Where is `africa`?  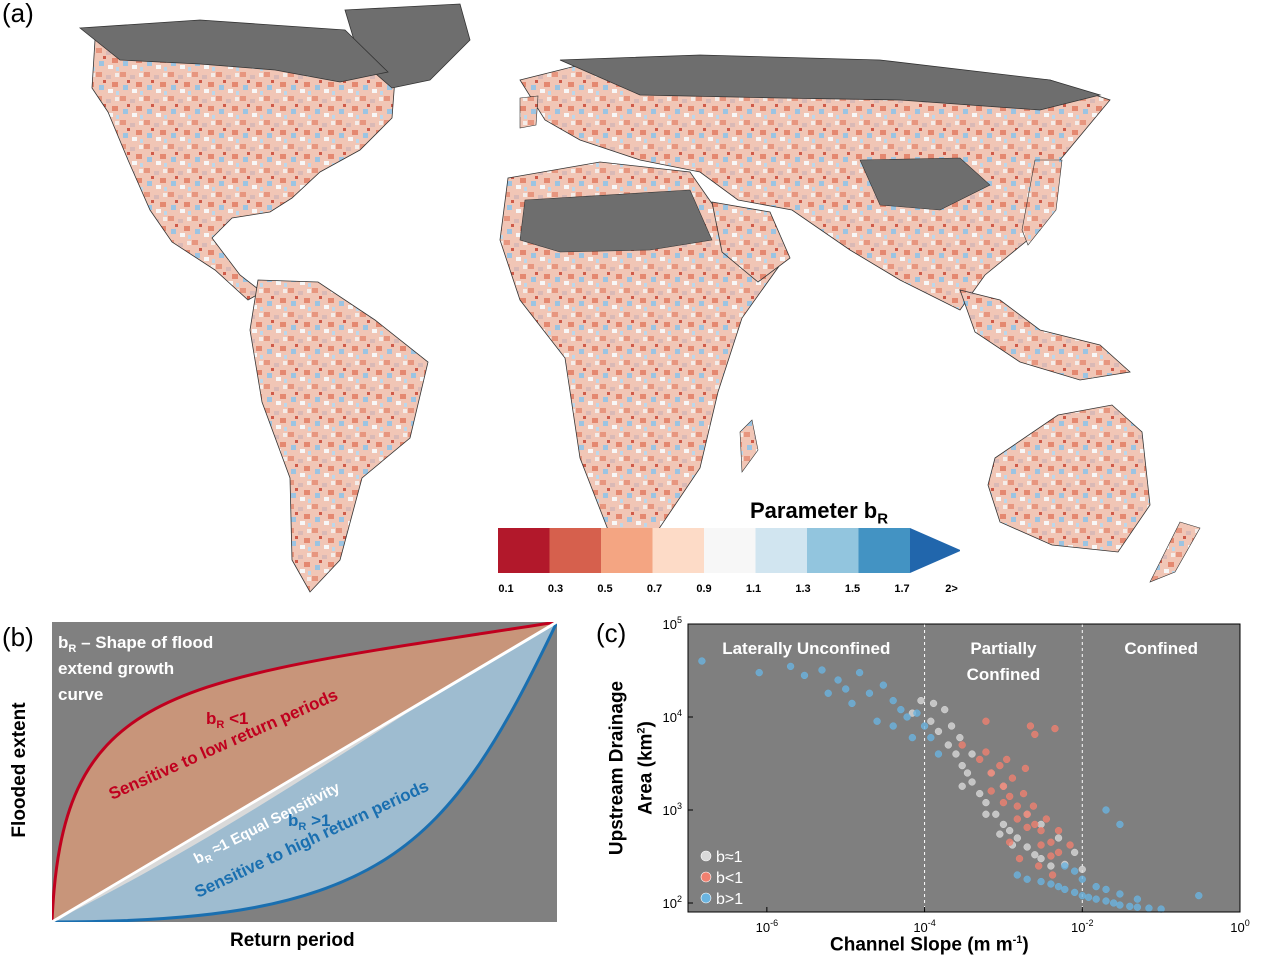
africa is located at coordinates (641, 353).